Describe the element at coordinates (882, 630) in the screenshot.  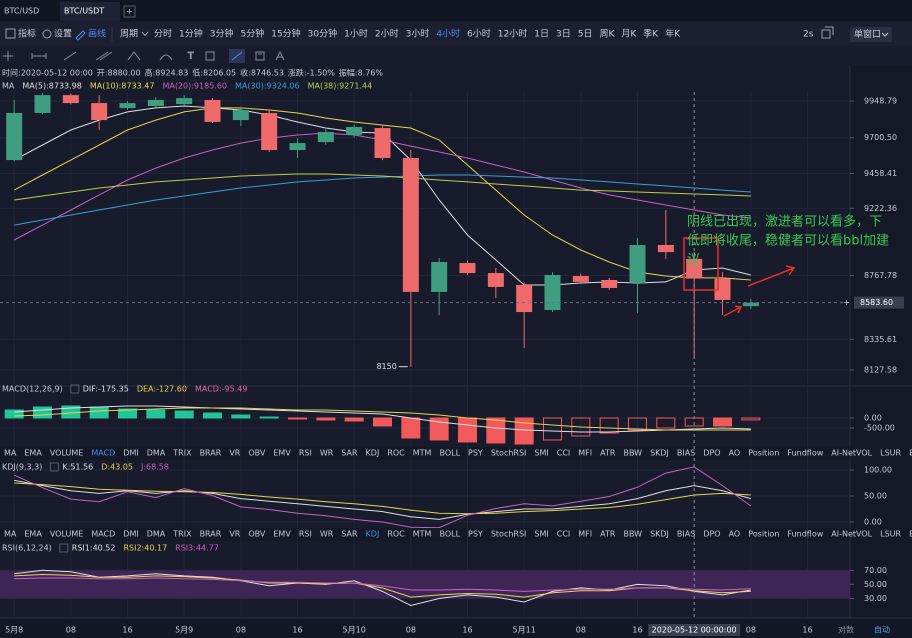
I see `axis-mode: 自动` at that location.